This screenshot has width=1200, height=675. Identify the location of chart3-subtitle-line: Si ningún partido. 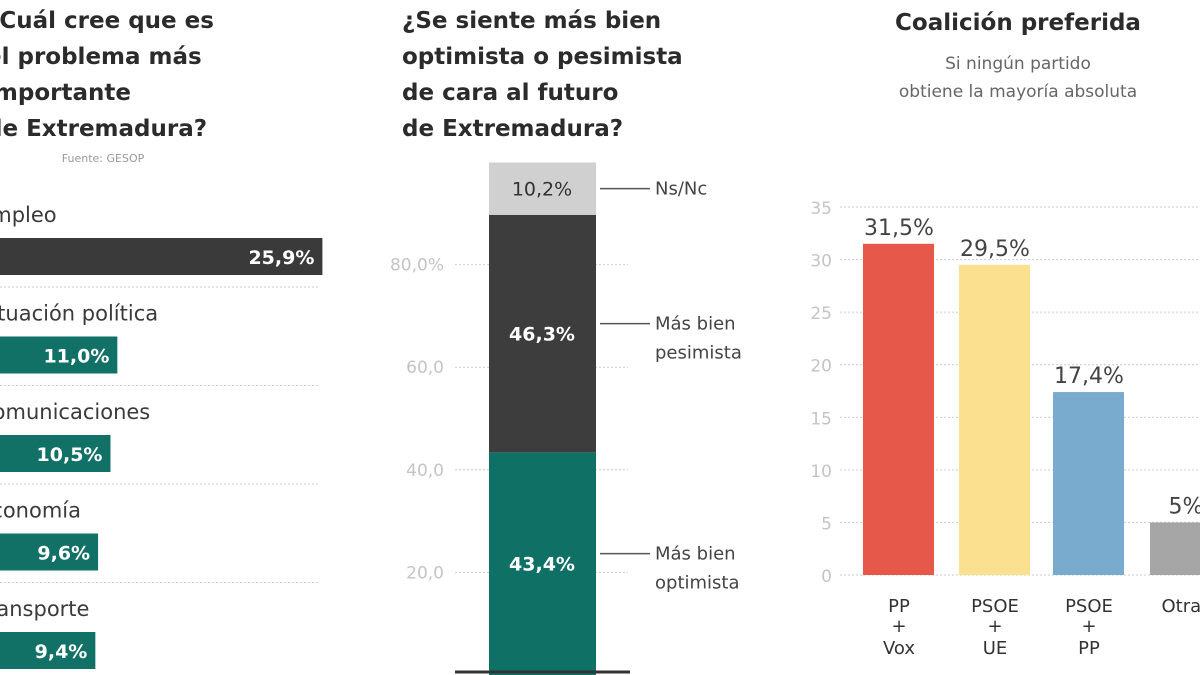
(1018, 64).